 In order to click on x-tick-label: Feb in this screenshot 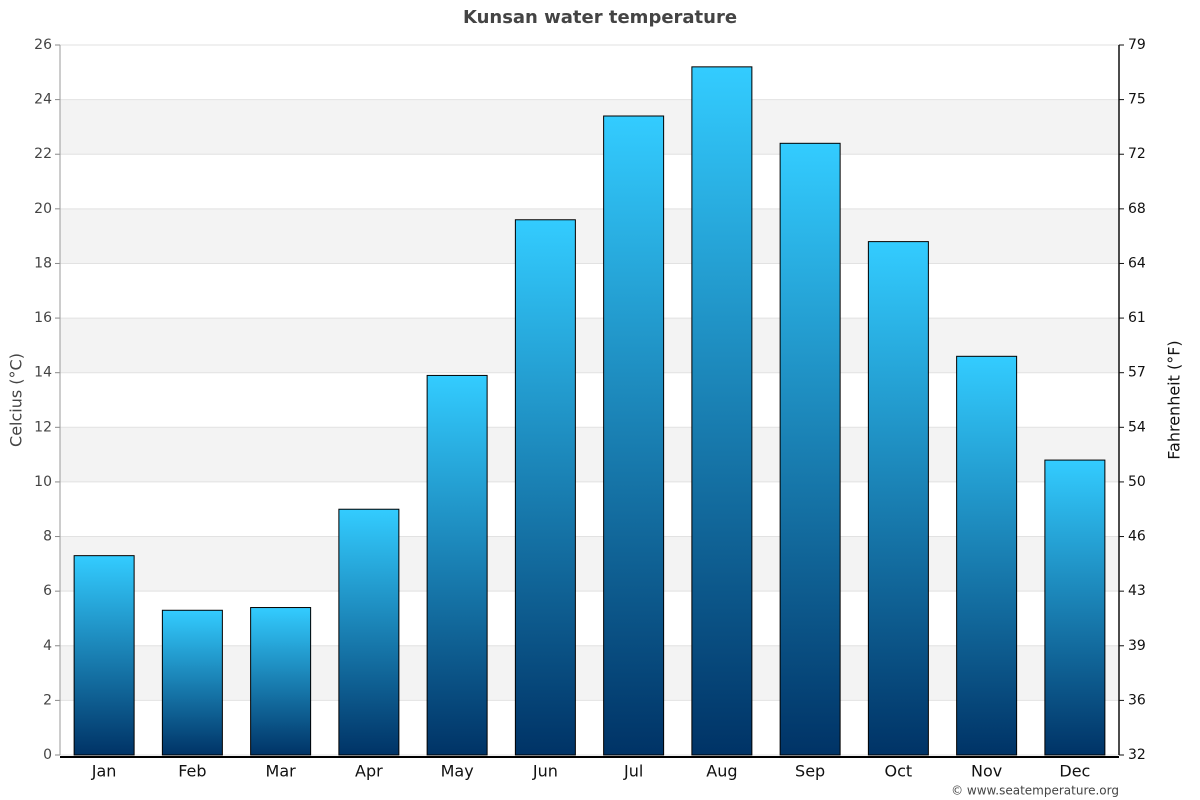, I will do `click(192, 771)`.